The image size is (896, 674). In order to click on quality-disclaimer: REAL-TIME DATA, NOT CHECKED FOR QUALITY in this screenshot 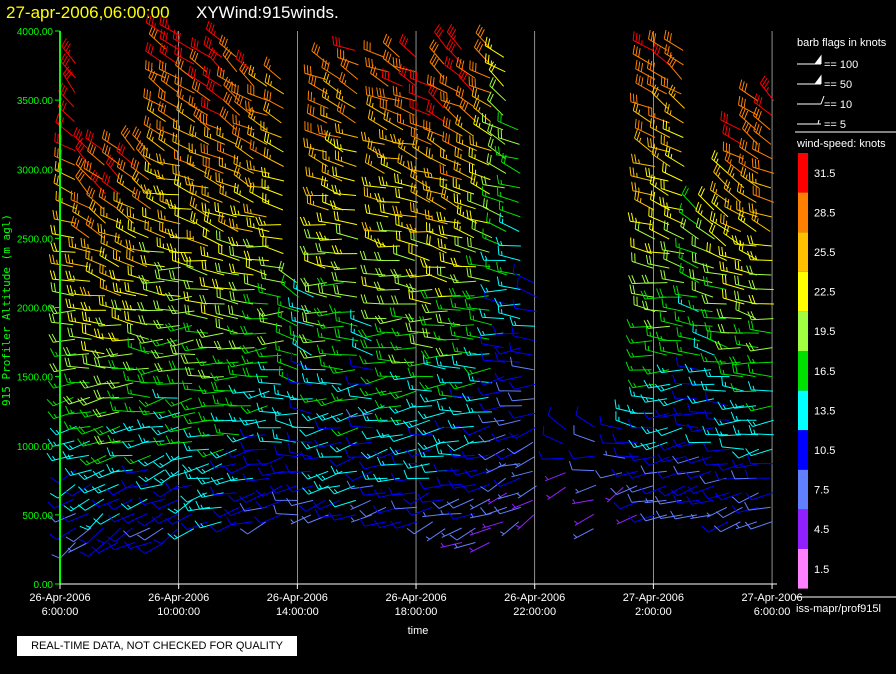, I will do `click(157, 646)`.